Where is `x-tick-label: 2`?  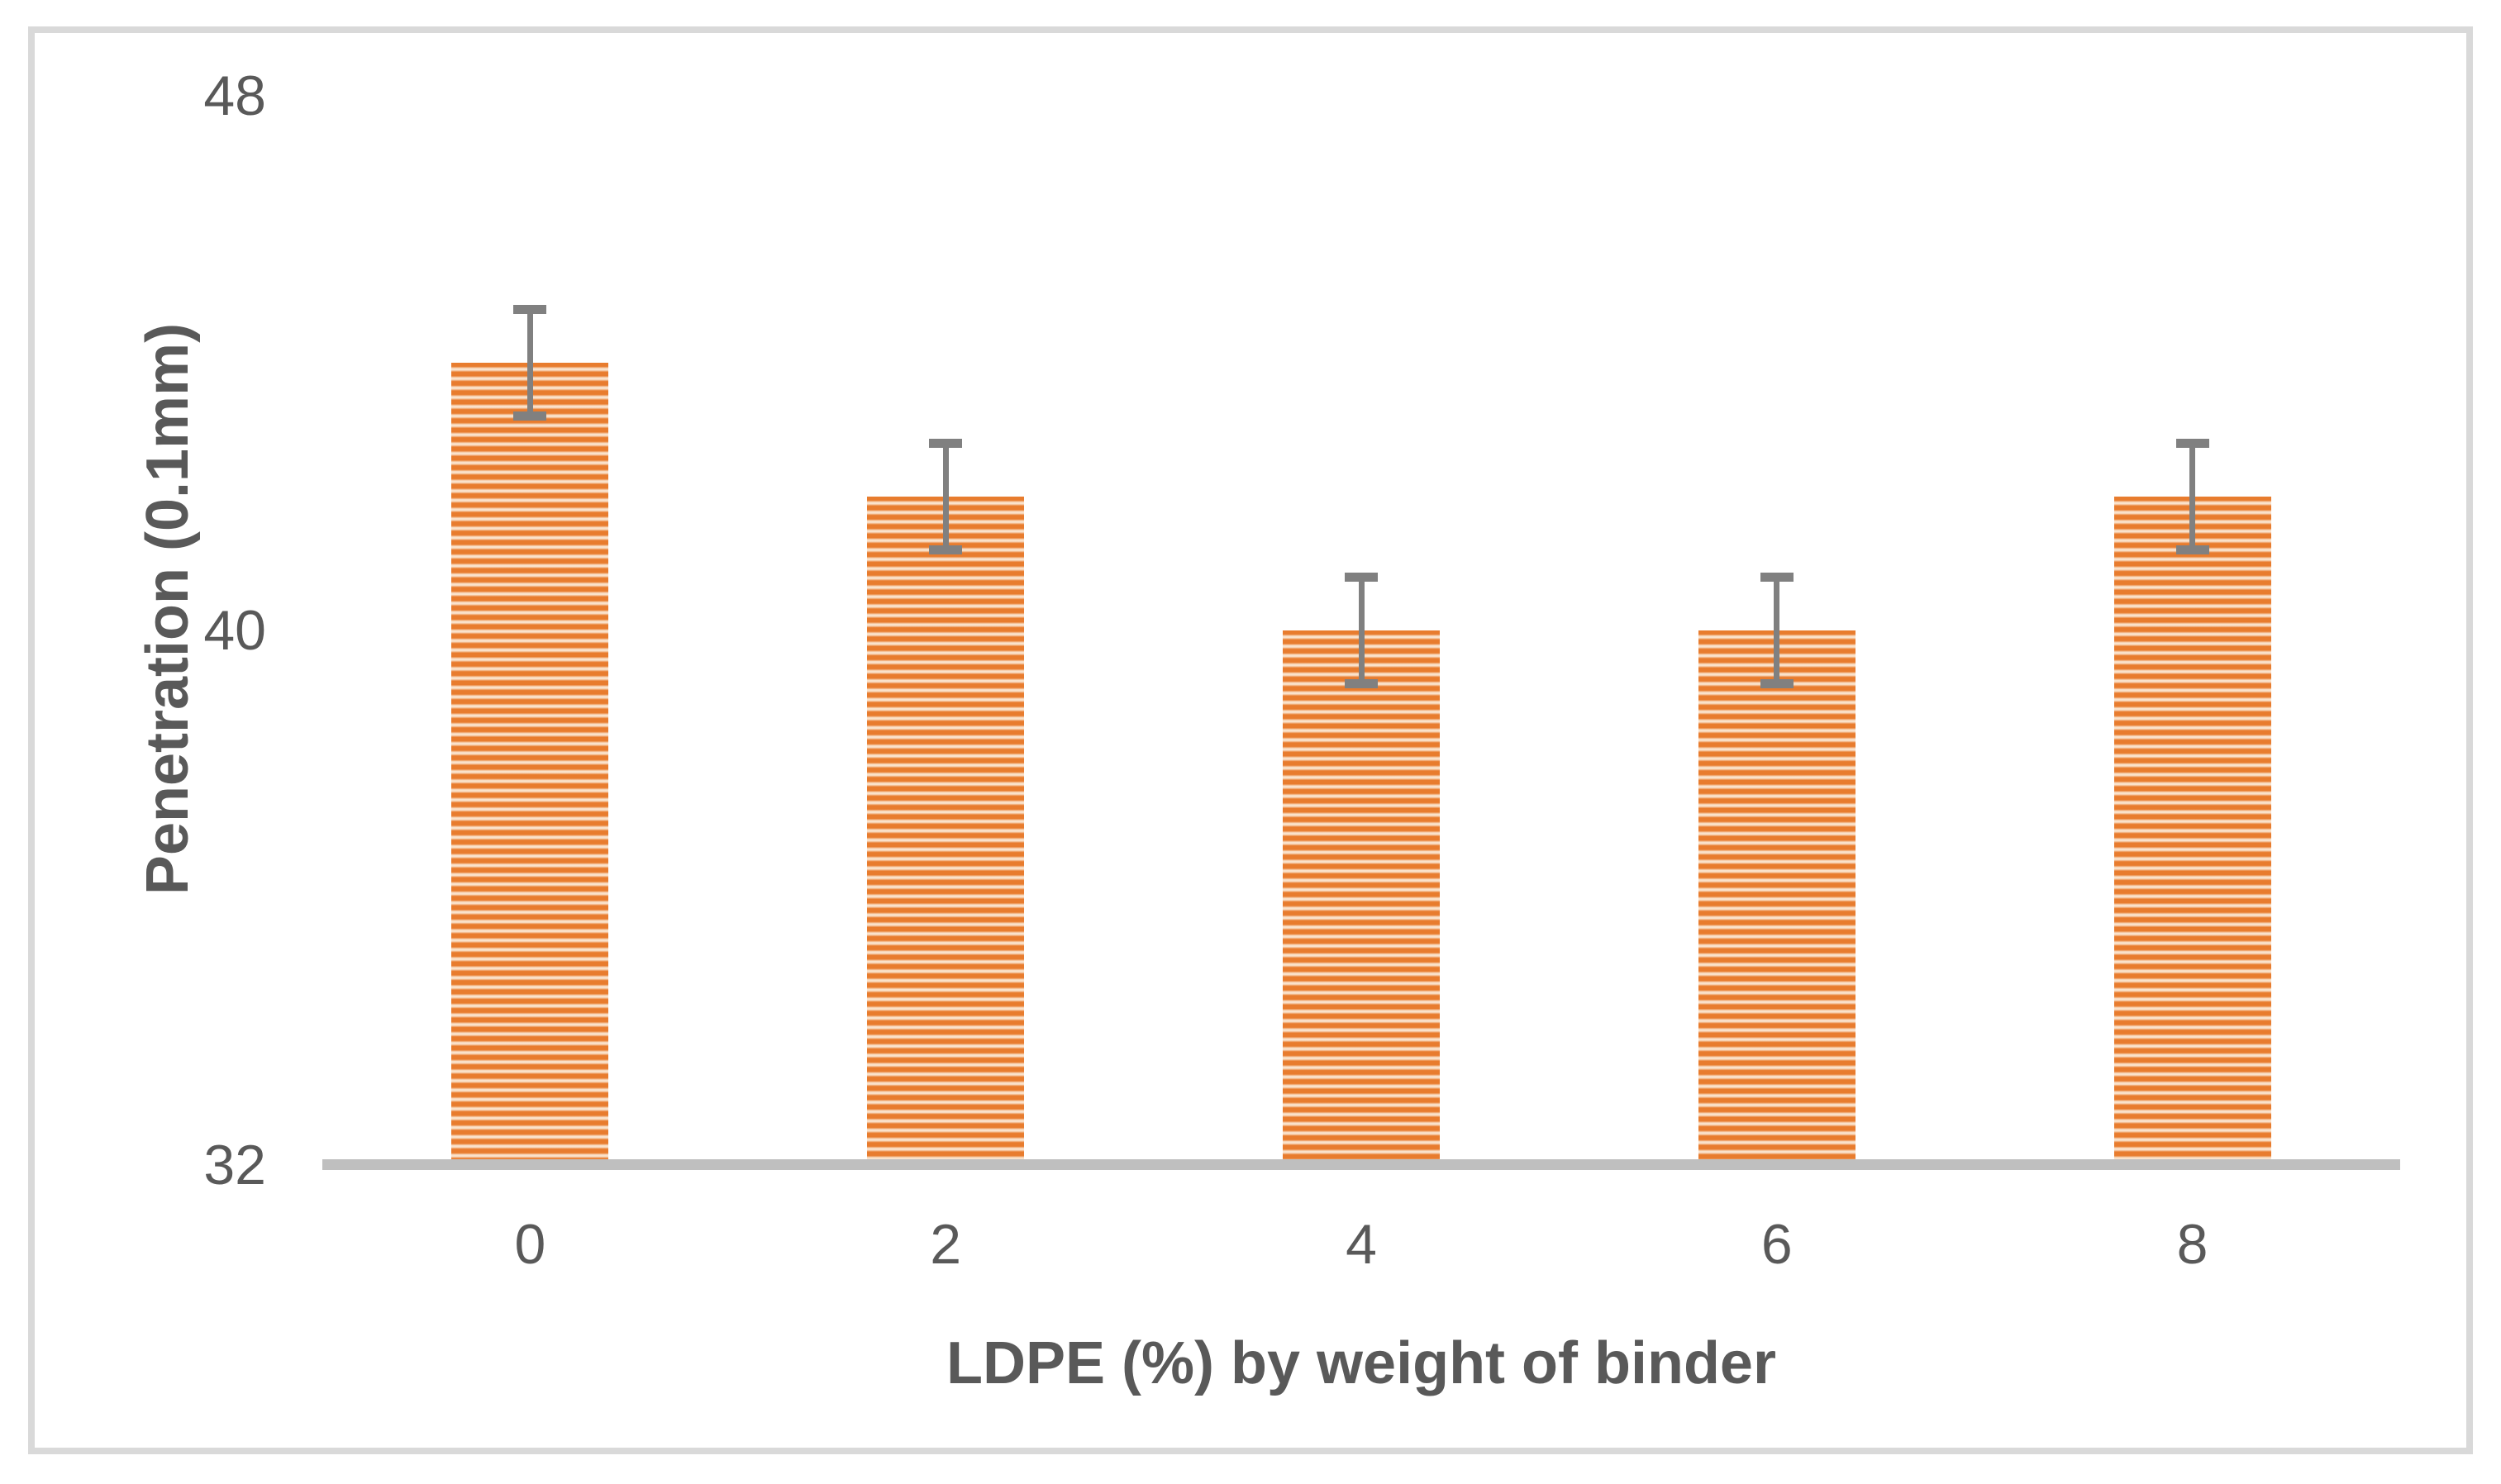 x-tick-label: 2 is located at coordinates (946, 1244).